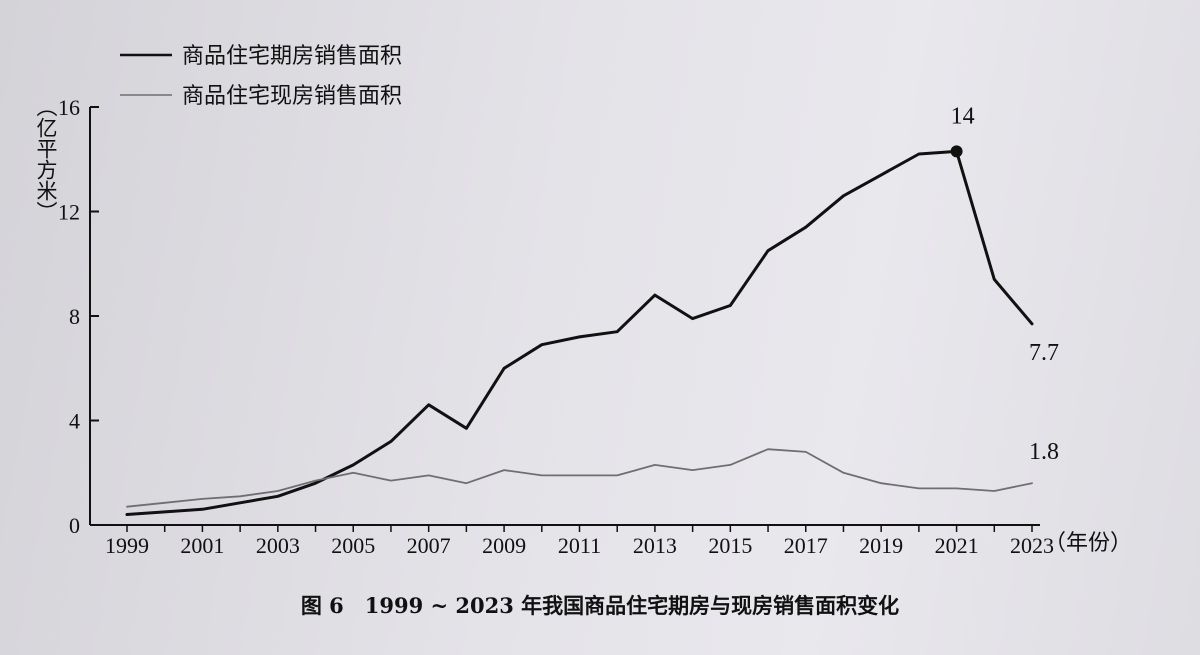  I want to click on figure-caption: 图 6 1999 ~ 2023 年我国商品住宅期房与现房销售面积变化, so click(600, 605).